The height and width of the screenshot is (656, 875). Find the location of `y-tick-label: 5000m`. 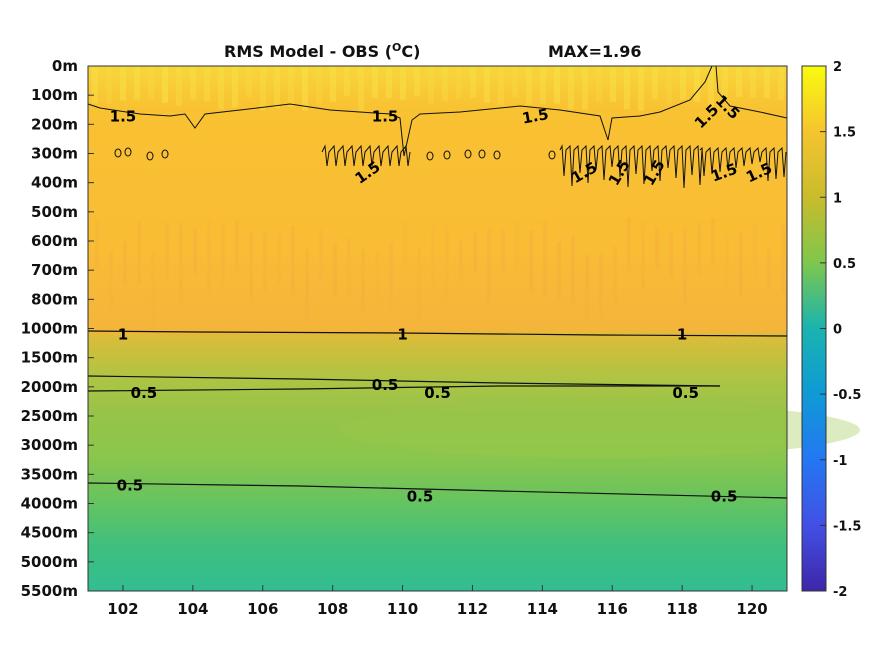

y-tick-label: 5000m is located at coordinates (49, 562).